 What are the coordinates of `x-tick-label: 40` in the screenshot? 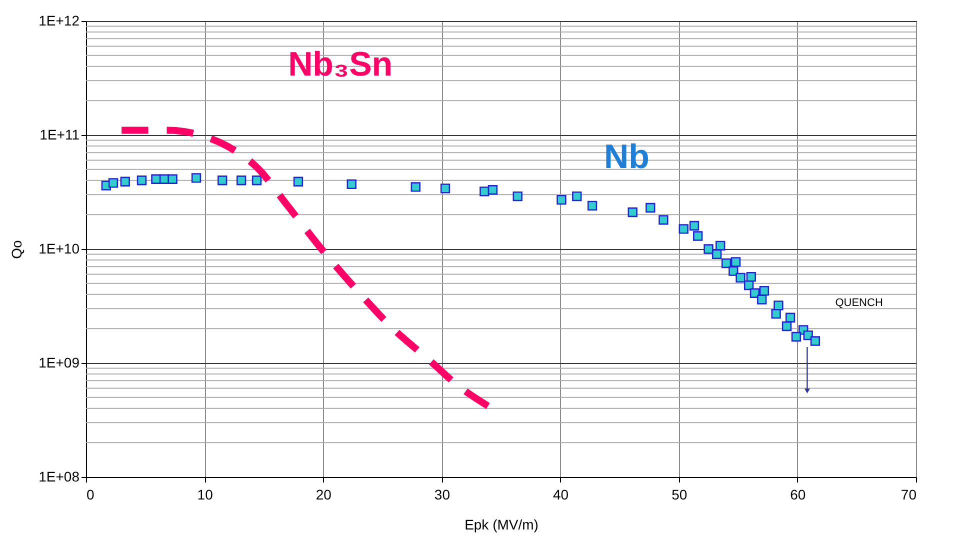 It's located at (560, 494).